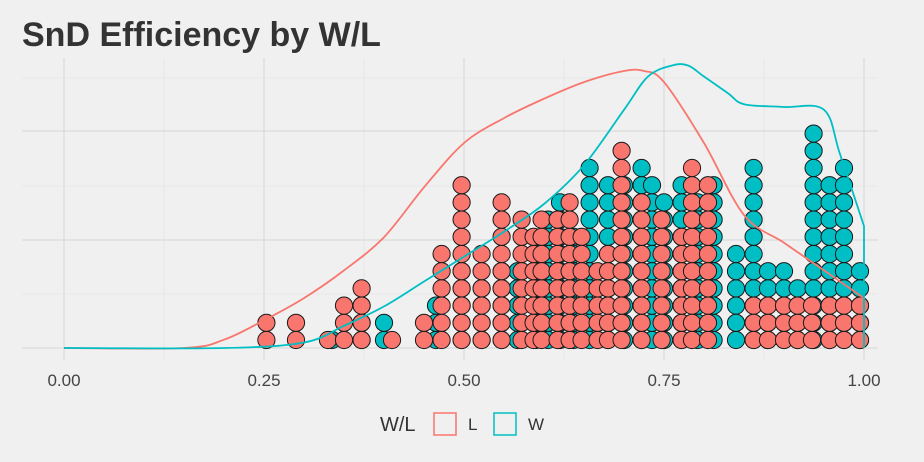 This screenshot has height=462, width=924. Describe the element at coordinates (536, 424) in the screenshot. I see `legend-label-w: W` at that location.